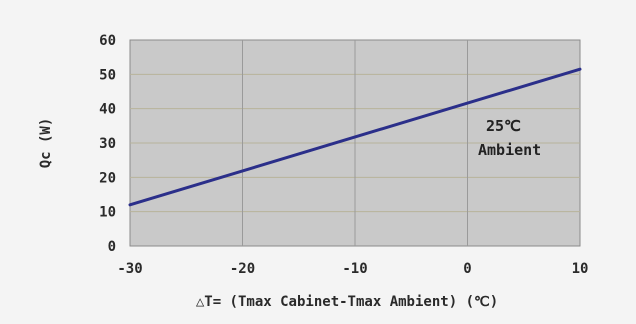 Image resolution: width=636 pixels, height=324 pixels. What do you see at coordinates (107, 110) in the screenshot?
I see `y-tick-label: 40` at bounding box center [107, 110].